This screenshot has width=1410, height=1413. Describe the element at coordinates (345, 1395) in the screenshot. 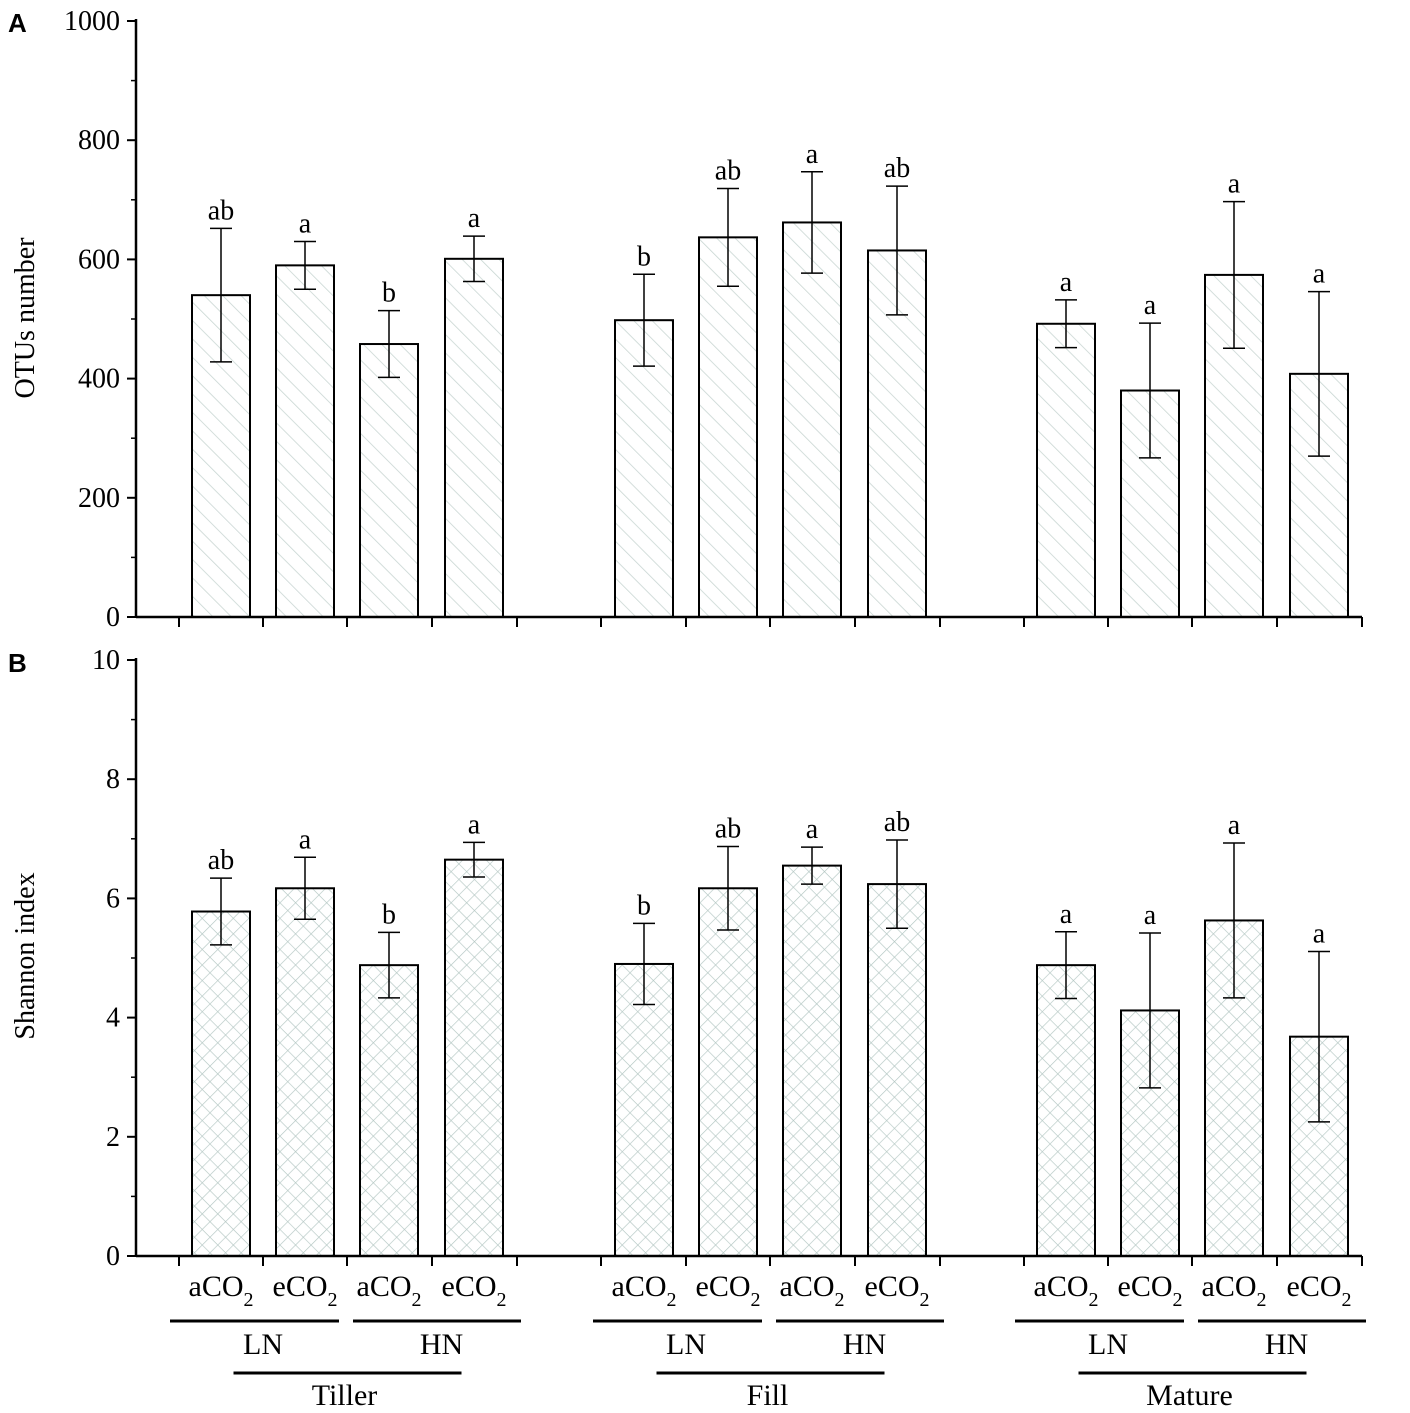

I see `stage-label: Tiller` at that location.